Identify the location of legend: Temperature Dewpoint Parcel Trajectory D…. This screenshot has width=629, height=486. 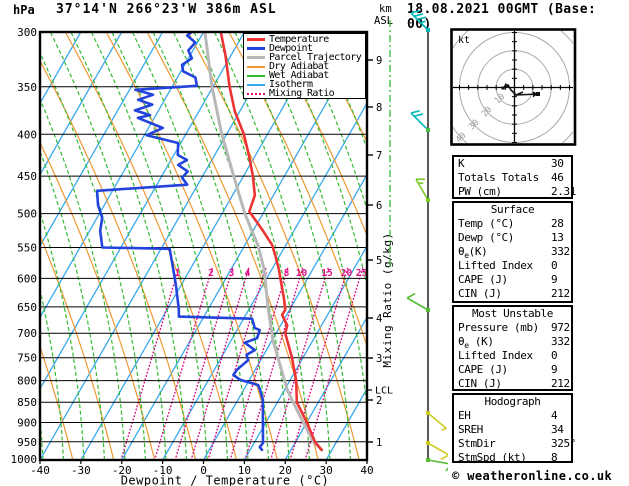
(304, 66).